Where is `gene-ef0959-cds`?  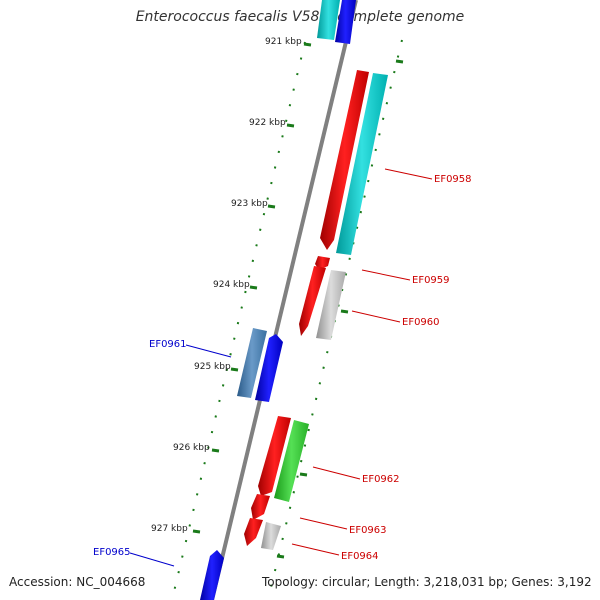 gene-ef0959-cds is located at coordinates (322, 263).